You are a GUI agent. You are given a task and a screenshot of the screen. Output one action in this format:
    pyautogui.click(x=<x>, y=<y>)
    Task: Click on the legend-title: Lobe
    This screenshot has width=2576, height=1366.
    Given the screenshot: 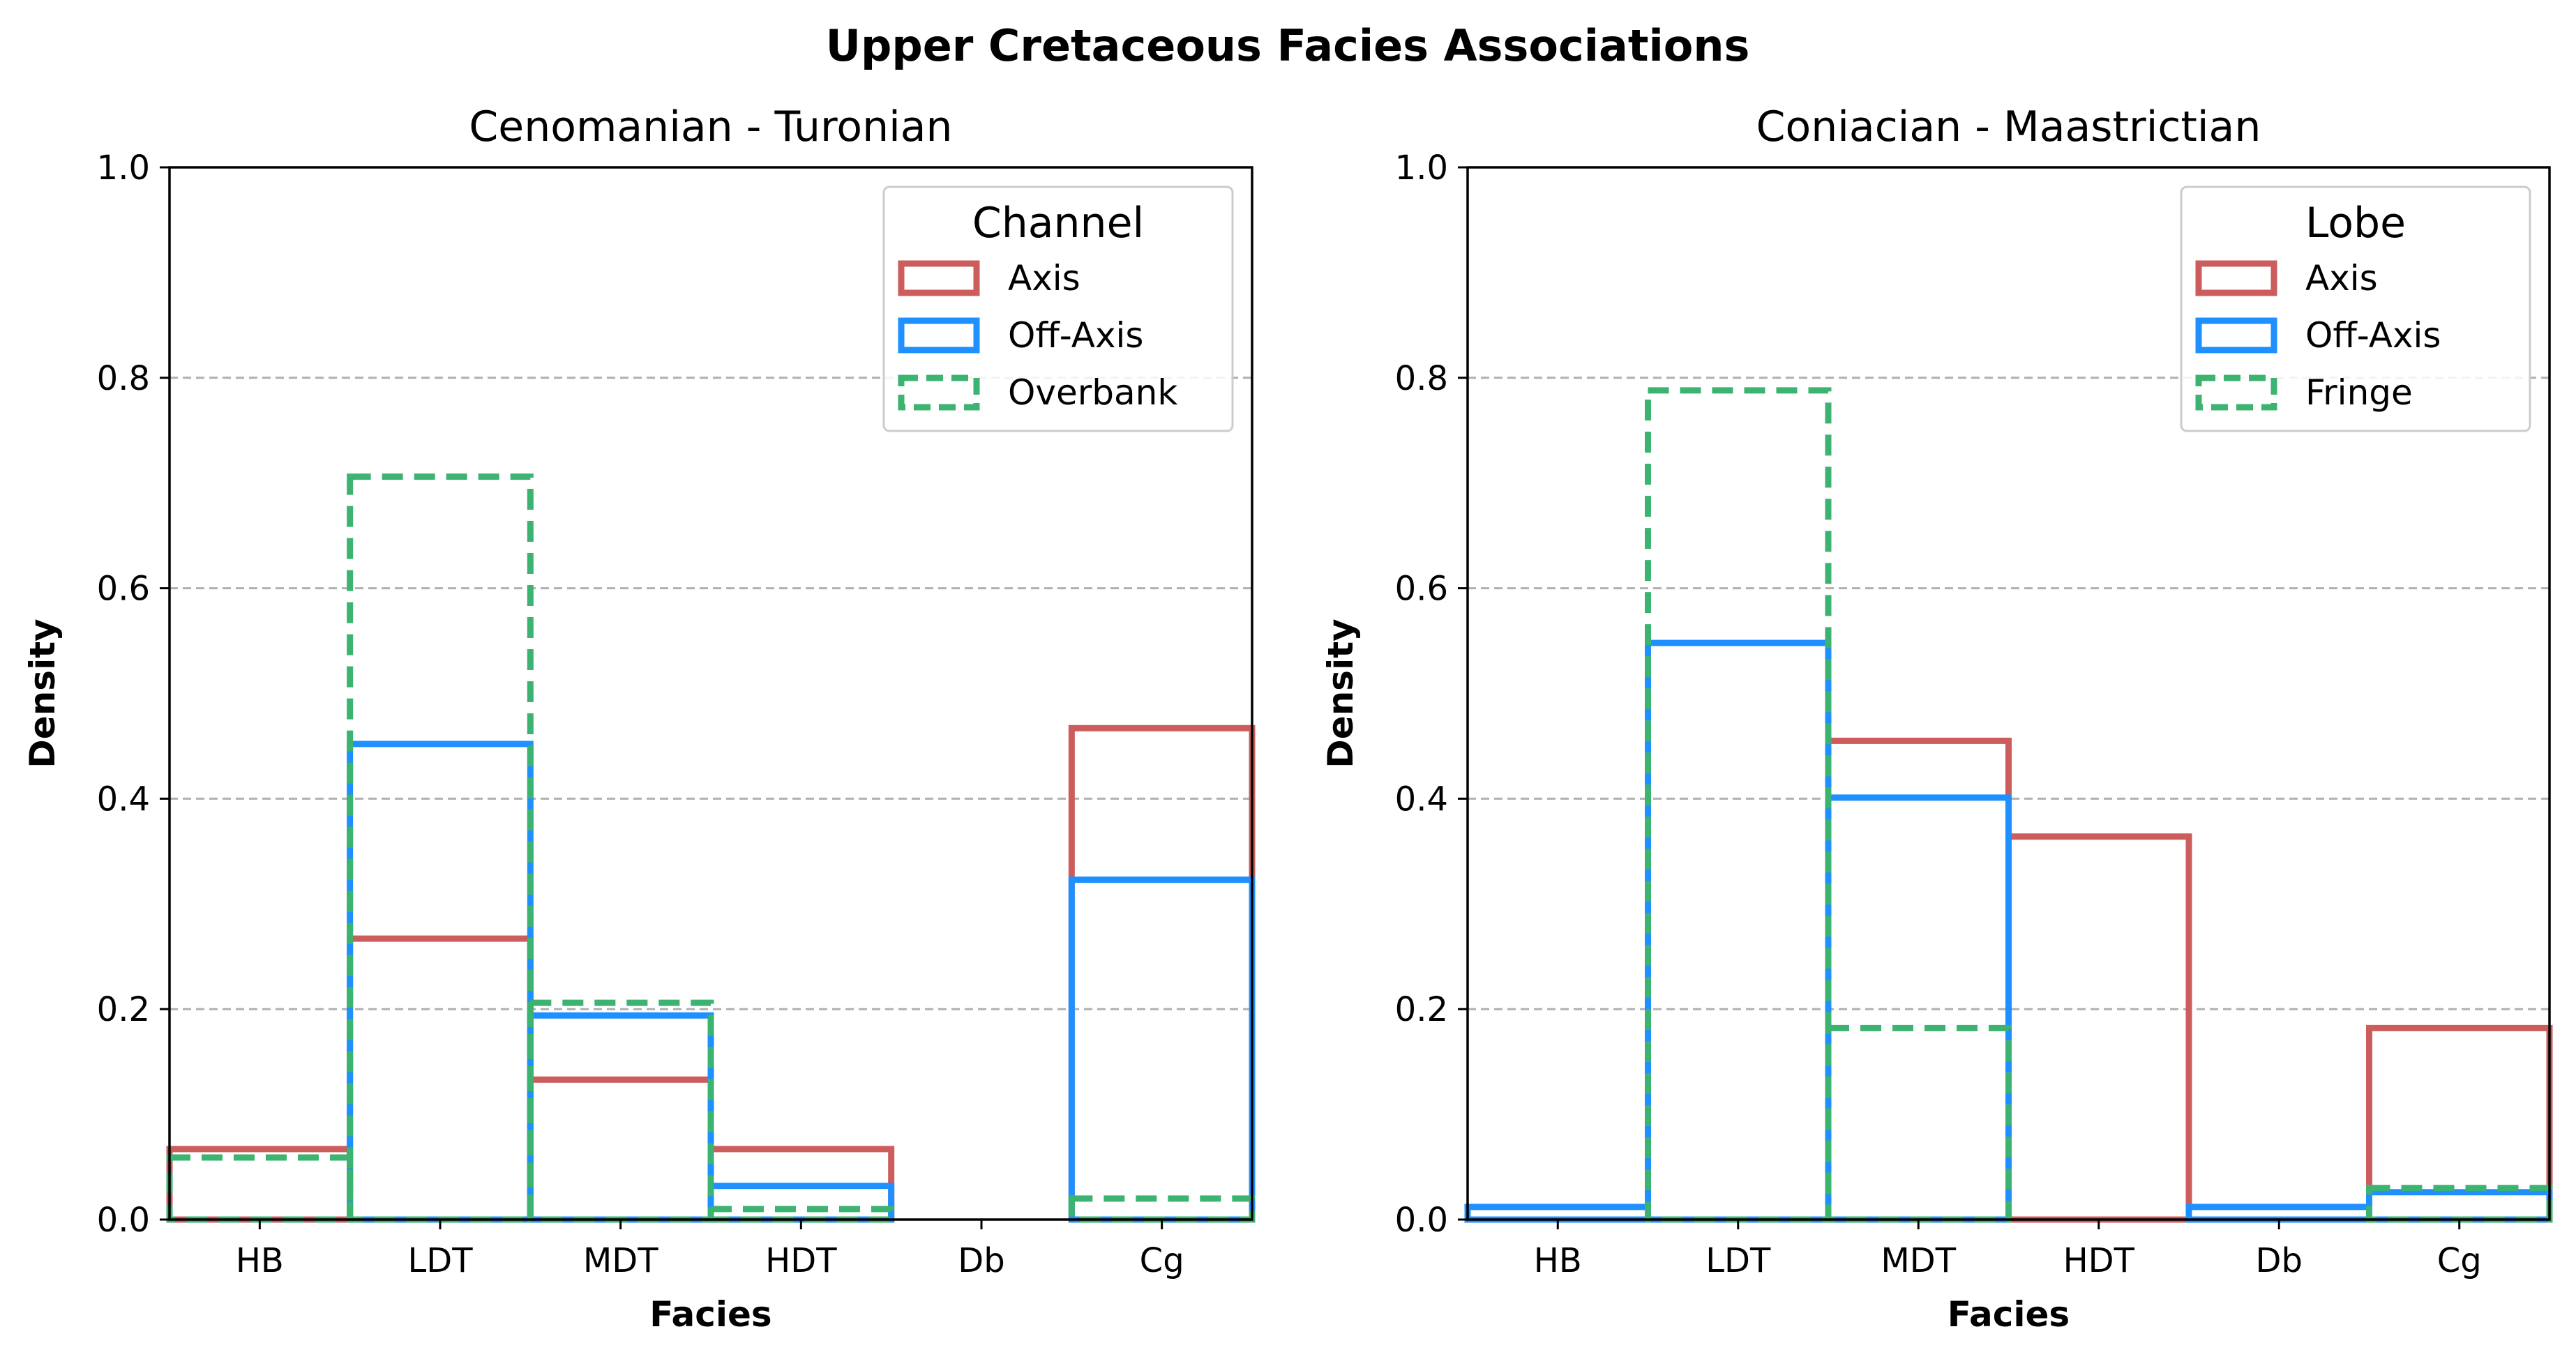 What is the action you would take?
    pyautogui.click(x=2355, y=223)
    